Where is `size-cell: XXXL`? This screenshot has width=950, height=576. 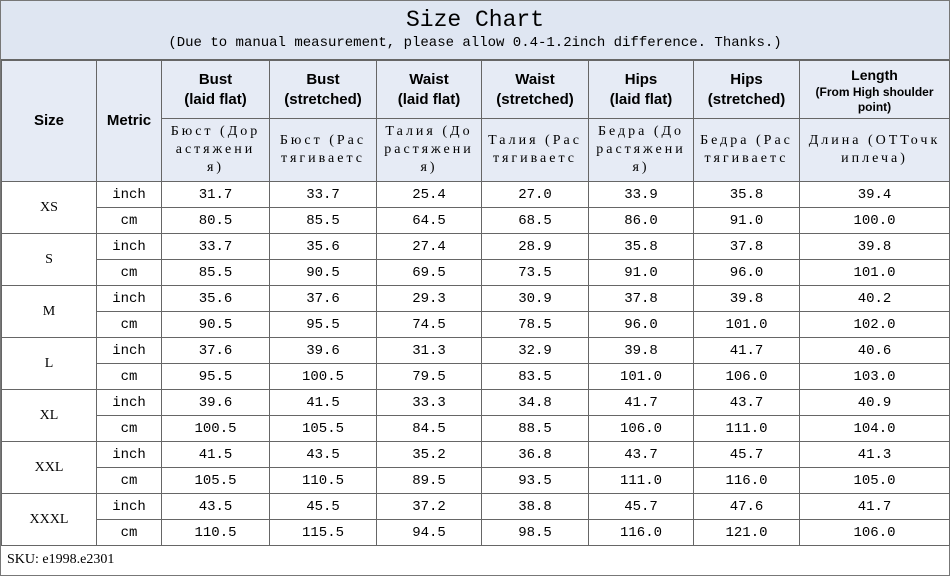 size-cell: XXXL is located at coordinates (49, 519).